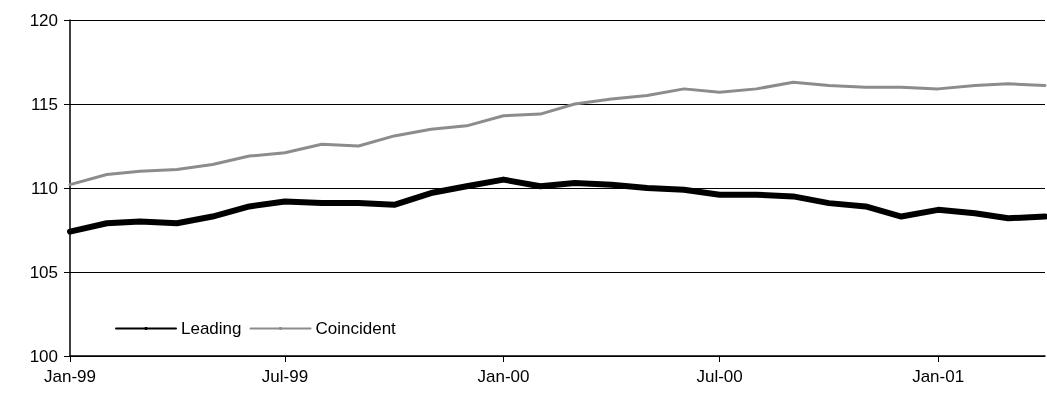 The image size is (1047, 410). Describe the element at coordinates (44, 104) in the screenshot. I see `y-tick-label: 115` at that location.